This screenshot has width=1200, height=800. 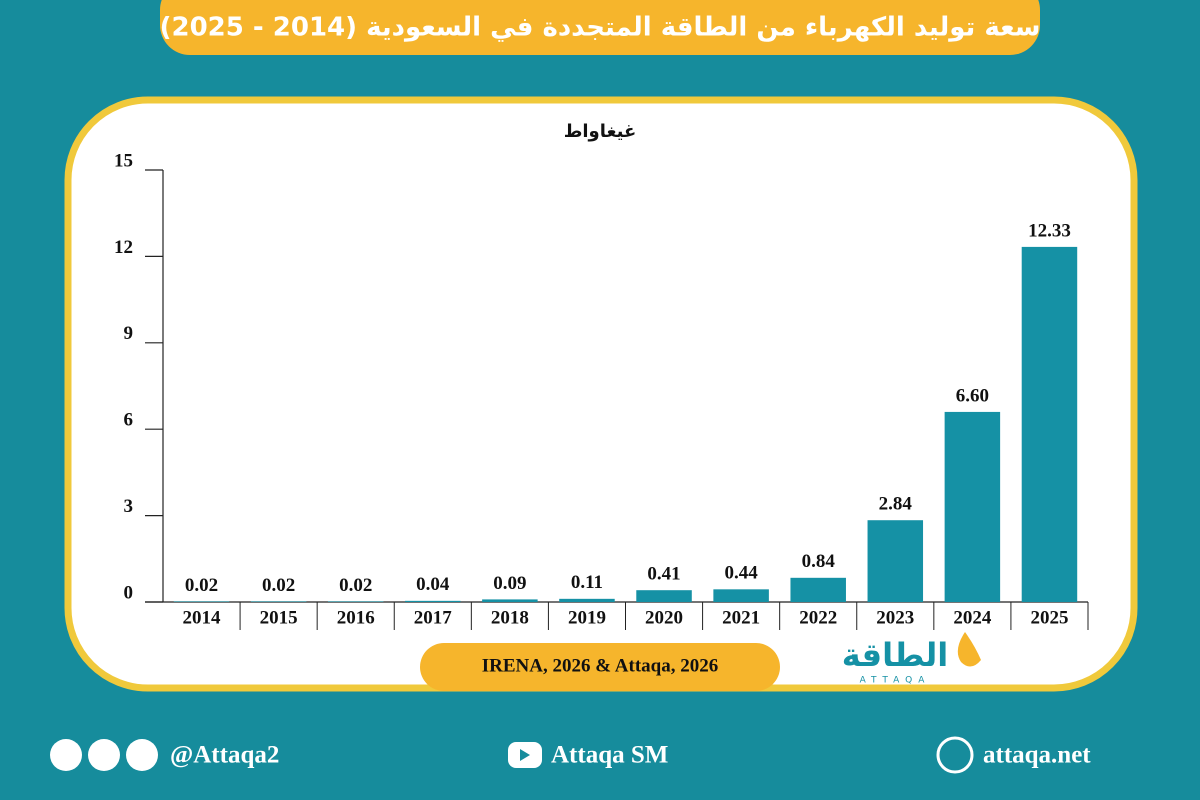 What do you see at coordinates (663, 574) in the screenshot?
I see `value-label: 0.41` at bounding box center [663, 574].